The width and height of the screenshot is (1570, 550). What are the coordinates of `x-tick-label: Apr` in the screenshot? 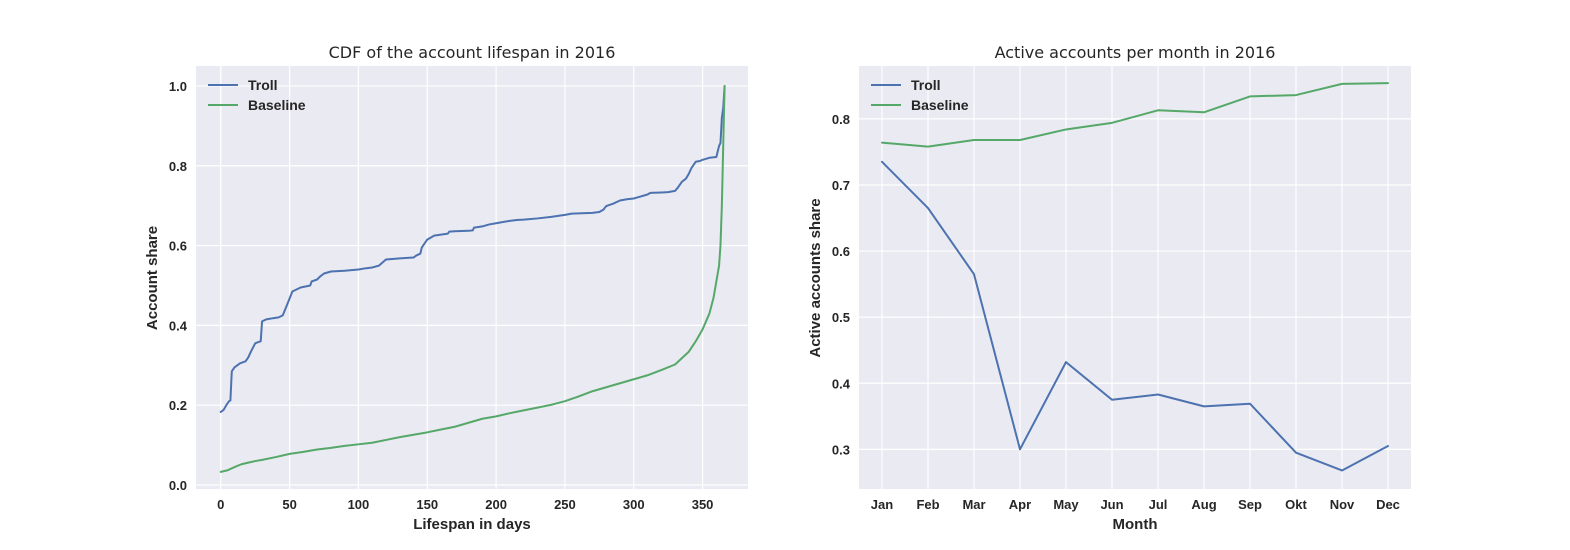 It's located at (1020, 504).